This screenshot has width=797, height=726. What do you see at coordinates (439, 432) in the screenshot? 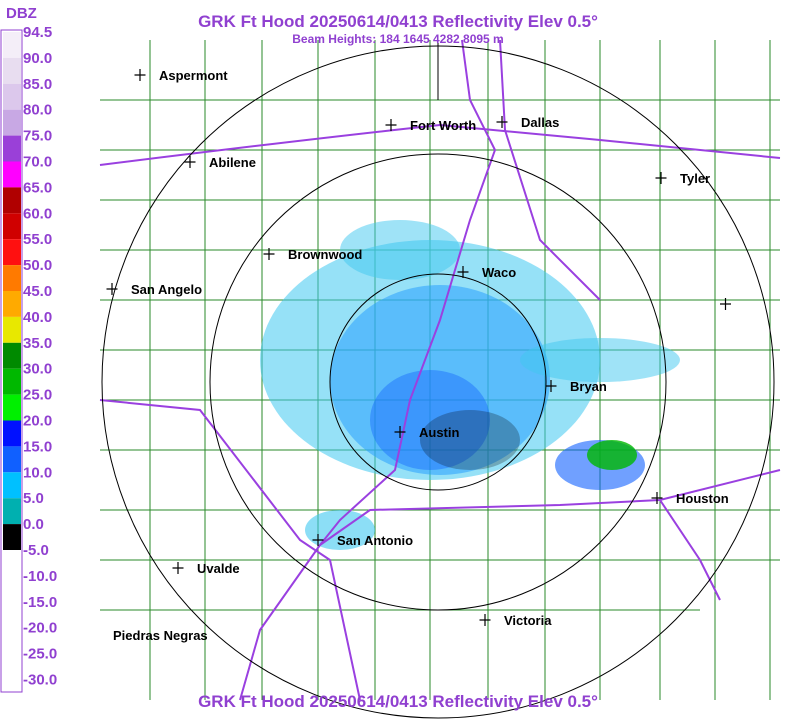
I see `city-label: Austin` at bounding box center [439, 432].